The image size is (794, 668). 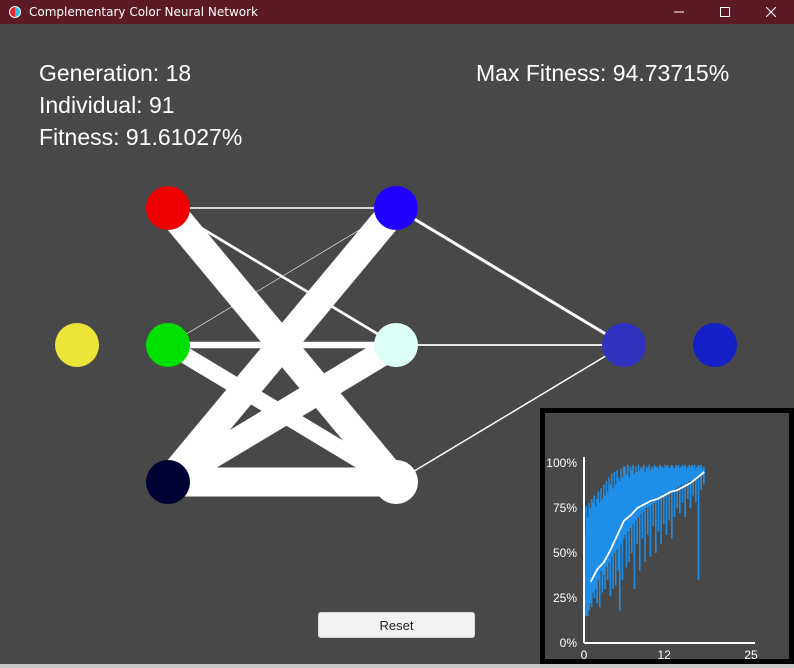 I want to click on close-icon, so click(x=771, y=12).